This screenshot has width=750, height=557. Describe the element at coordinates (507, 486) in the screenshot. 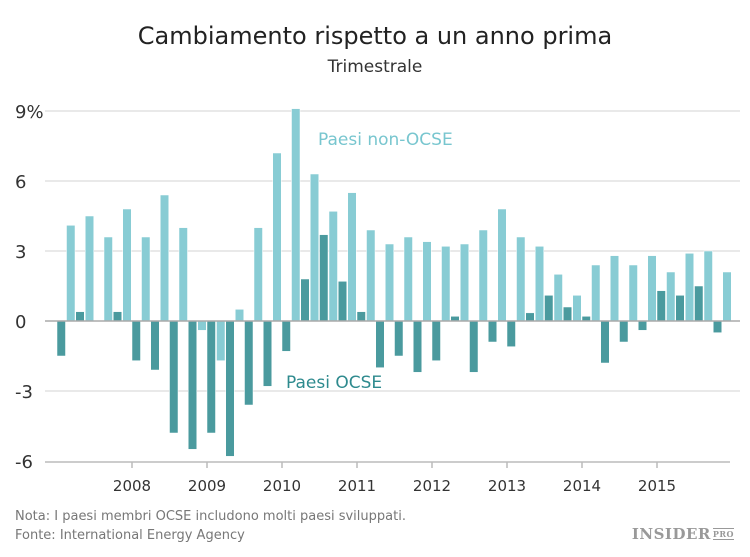

I see `x-tick-label: 2013` at that location.